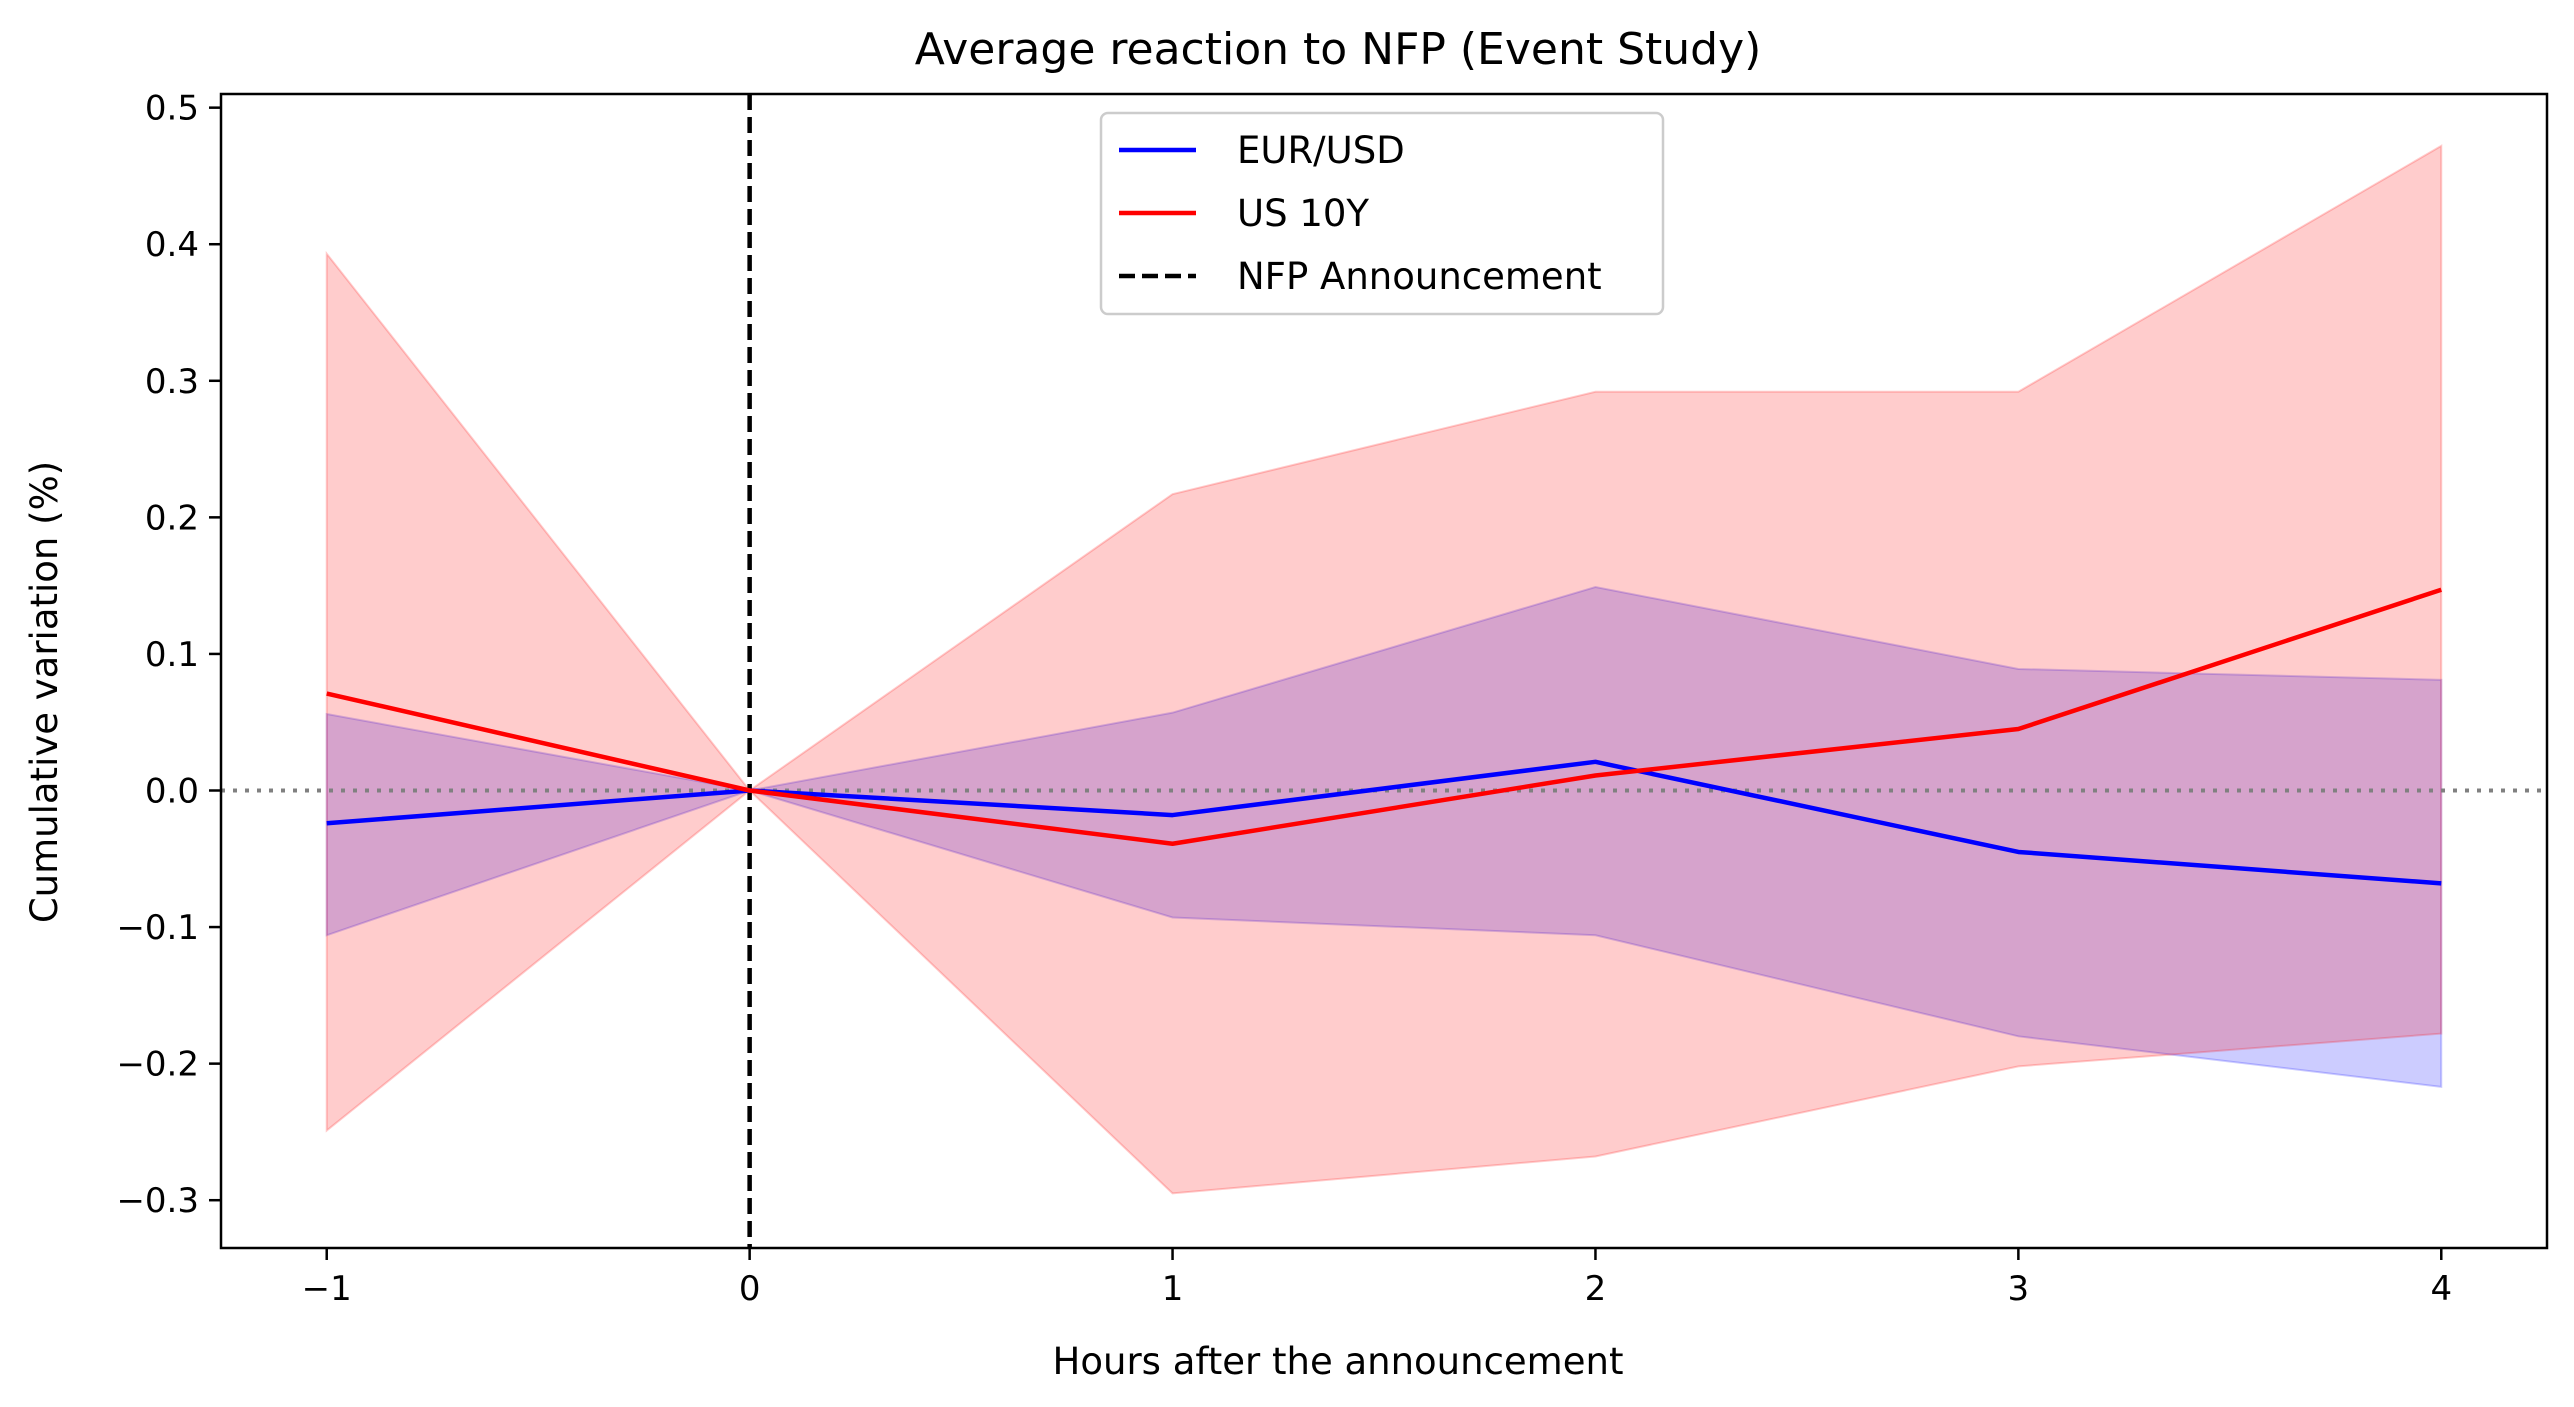 Image resolution: width=2574 pixels, height=1407 pixels. What do you see at coordinates (172, 245) in the screenshot?
I see `y-tick-label-7: 0.4` at bounding box center [172, 245].